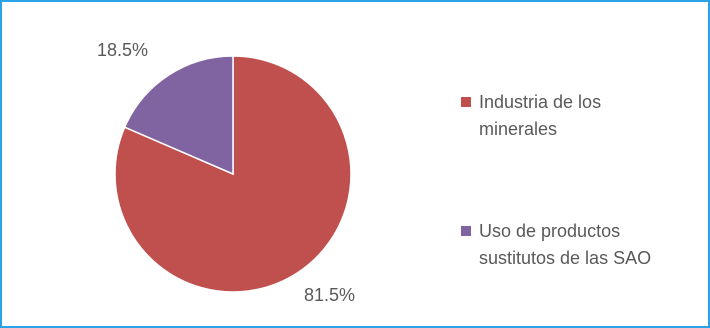 The image size is (710, 328). I want to click on pie-slice-sao, so click(178, 115).